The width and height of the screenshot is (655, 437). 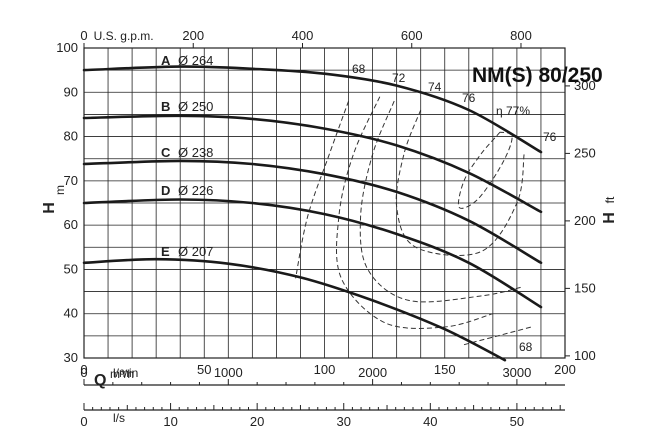 What do you see at coordinates (585, 152) in the screenshot?
I see `ft-tick-label: 250` at bounding box center [585, 152].